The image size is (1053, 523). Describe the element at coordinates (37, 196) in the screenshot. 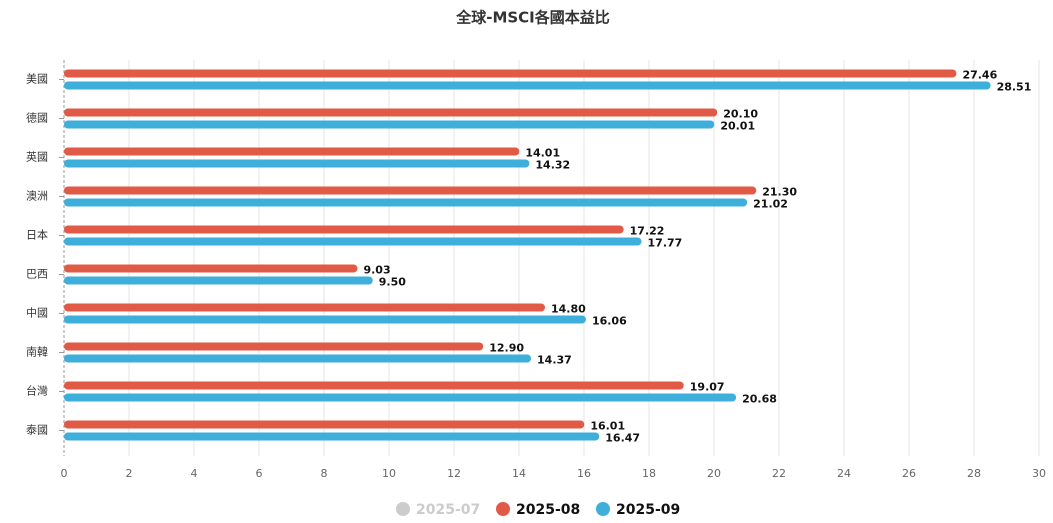

I see `y-tick-label: 澳洲` at that location.